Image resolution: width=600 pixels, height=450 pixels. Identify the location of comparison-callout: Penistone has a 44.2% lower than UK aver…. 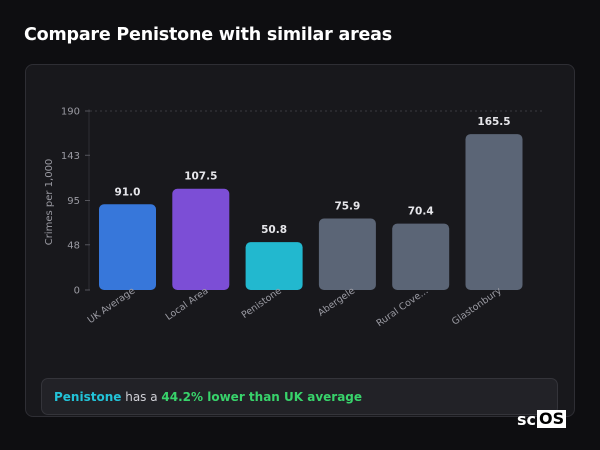
(299, 396).